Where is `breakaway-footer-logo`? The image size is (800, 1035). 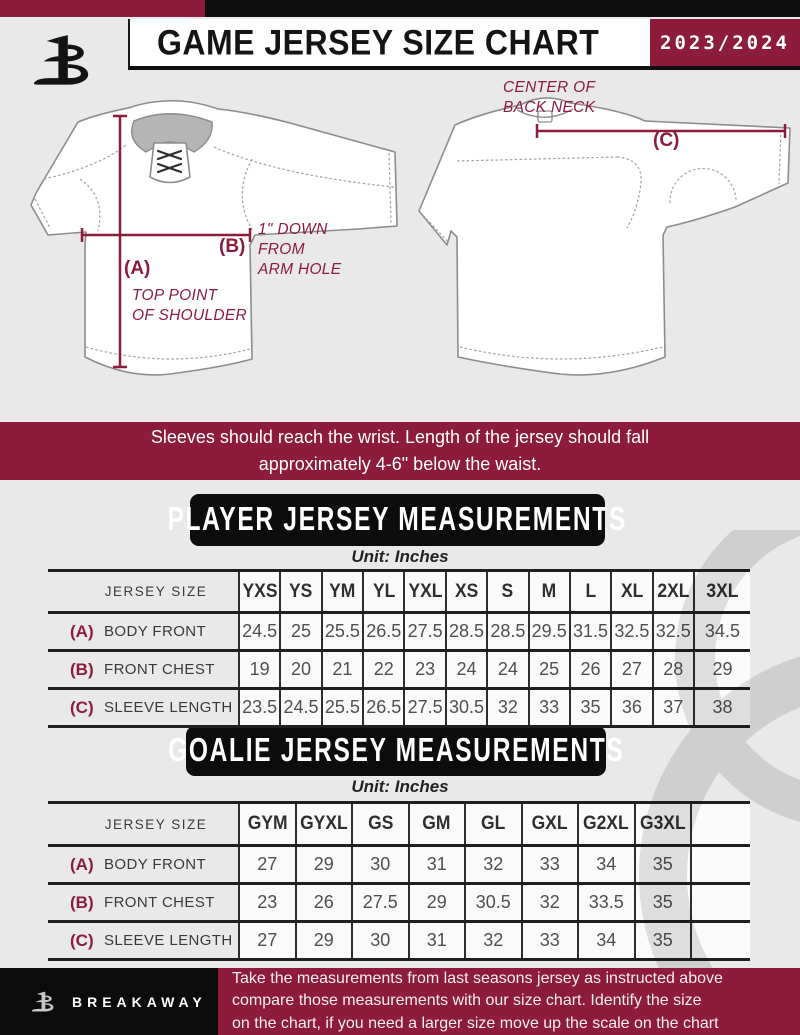
breakaway-footer-logo is located at coordinates (42, 1001).